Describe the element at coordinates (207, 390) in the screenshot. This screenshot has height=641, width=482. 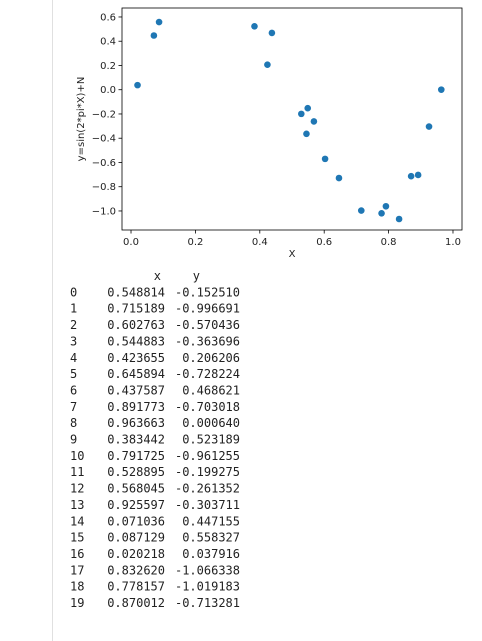
I see `cell: 0.468621` at that location.